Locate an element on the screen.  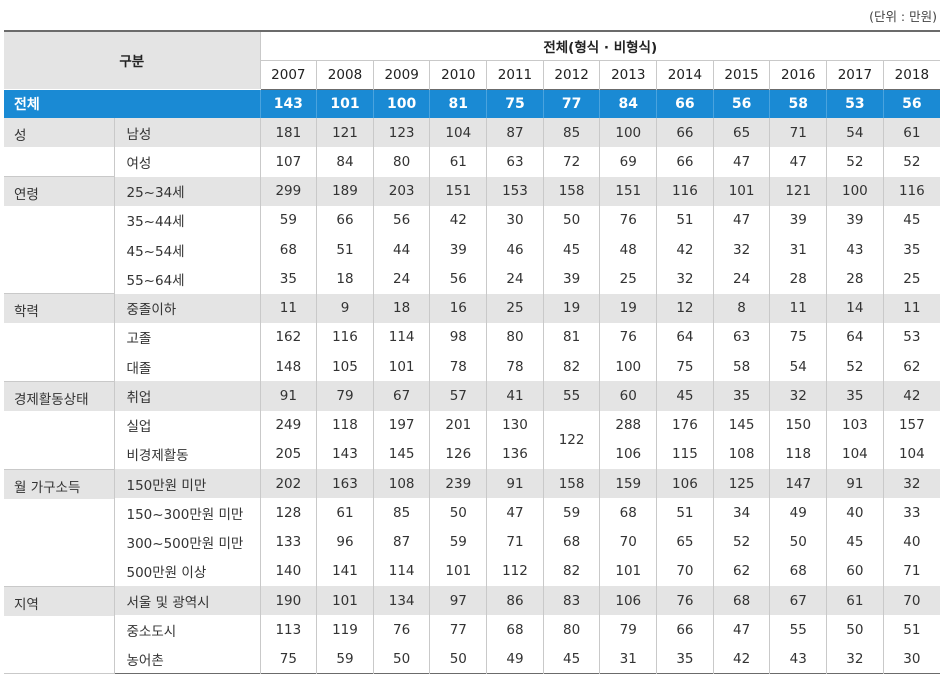
table-cell: 60 is located at coordinates (855, 571).